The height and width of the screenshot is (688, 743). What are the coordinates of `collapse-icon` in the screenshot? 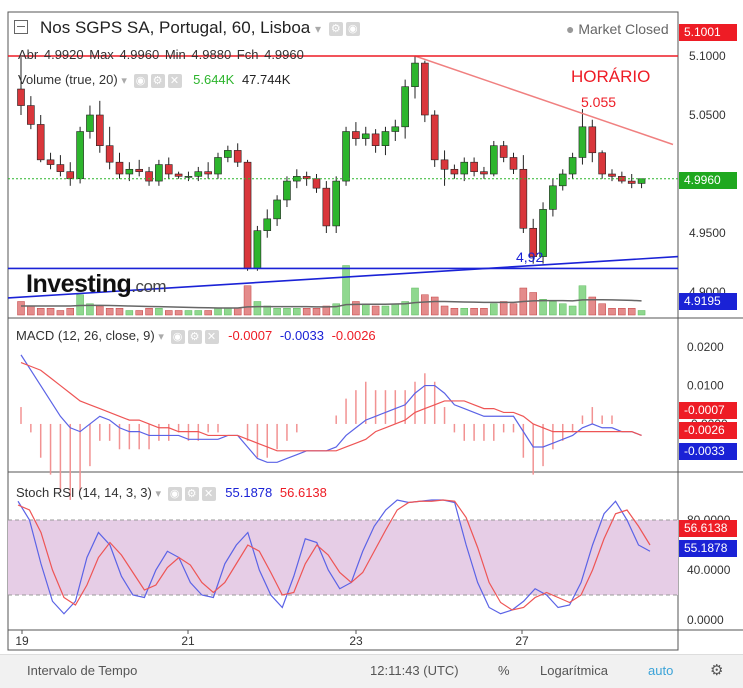 It's located at (21, 27).